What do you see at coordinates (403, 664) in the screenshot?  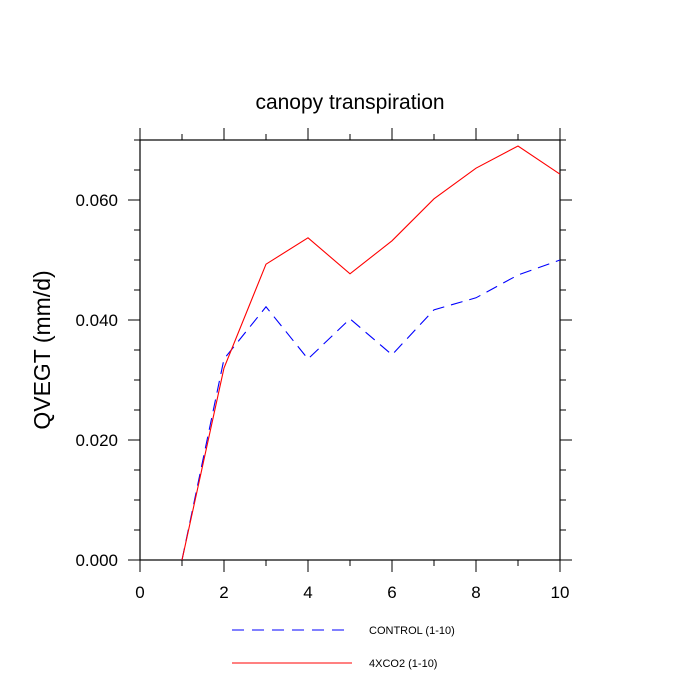 I see `legend-label-1: 4XCO2 (1-10)` at bounding box center [403, 664].